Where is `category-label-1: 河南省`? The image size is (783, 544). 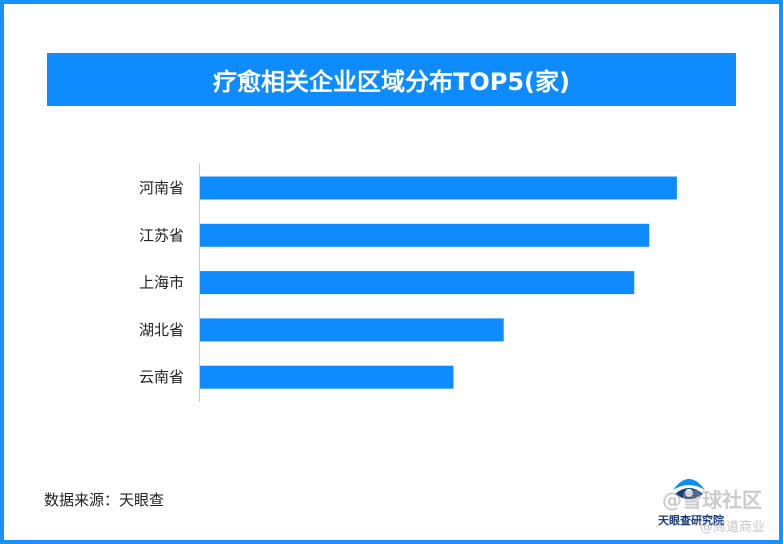
category-label-1: 河南省 is located at coordinates (161, 188).